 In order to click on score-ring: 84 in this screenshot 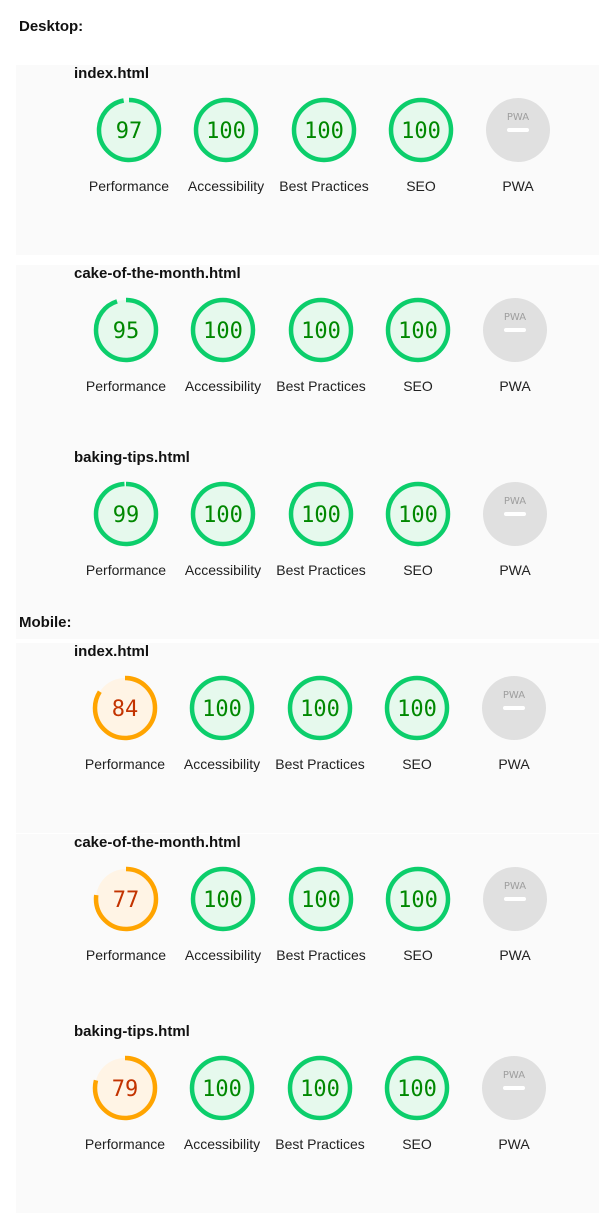, I will do `click(125, 708)`.